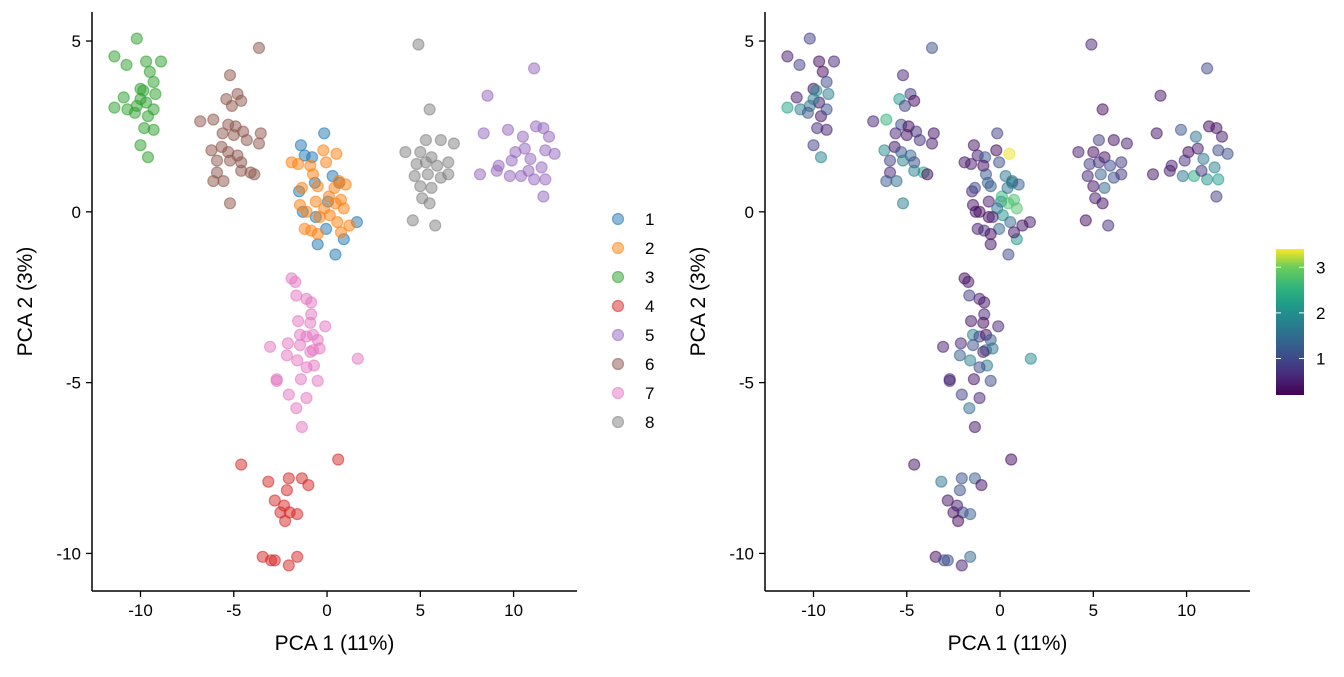  What do you see at coordinates (749, 41) in the screenshot?
I see `y-tick-label: 5` at bounding box center [749, 41].